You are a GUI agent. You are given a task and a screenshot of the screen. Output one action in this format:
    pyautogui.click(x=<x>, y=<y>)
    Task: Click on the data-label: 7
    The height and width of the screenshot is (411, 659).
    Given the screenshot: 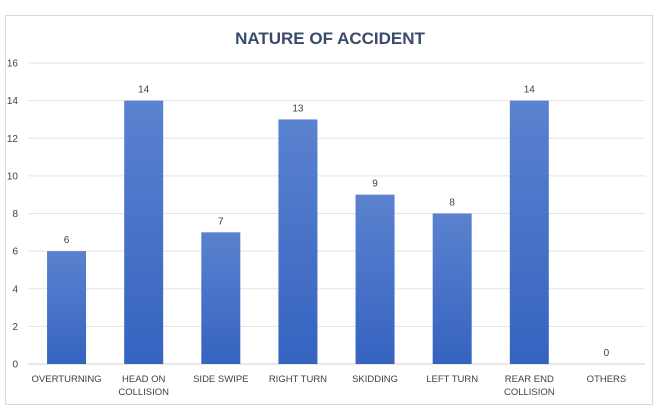 What is the action you would take?
    pyautogui.click(x=221, y=221)
    